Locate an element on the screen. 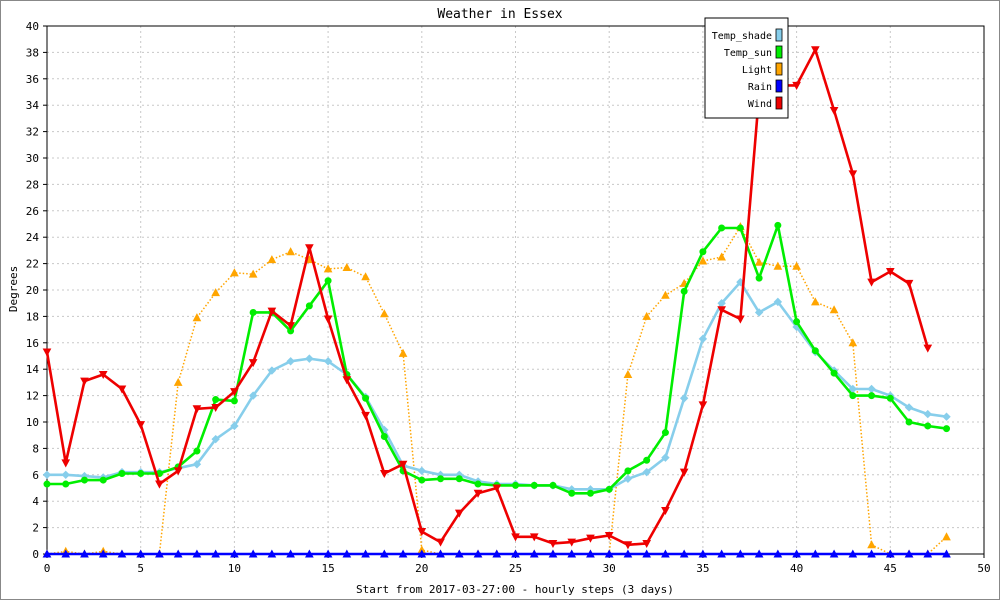 The height and width of the screenshot is (600, 1000). x-tick-label: 35 is located at coordinates (702, 568).